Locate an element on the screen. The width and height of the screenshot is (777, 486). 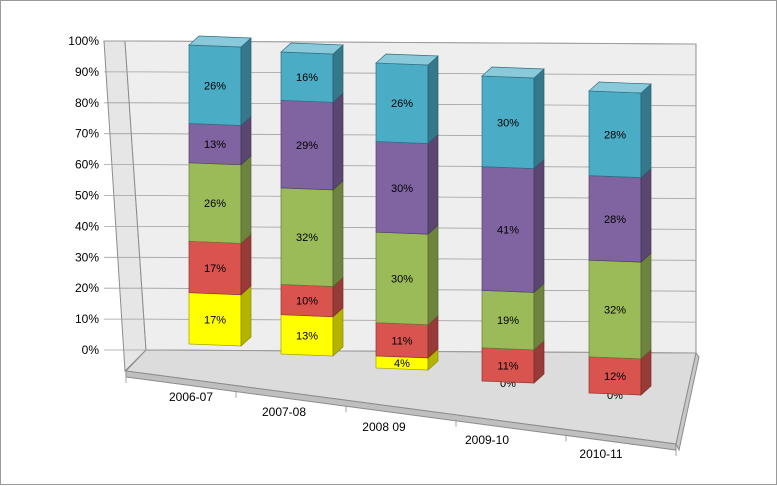
floor-side-edge is located at coordinates (687, 401).